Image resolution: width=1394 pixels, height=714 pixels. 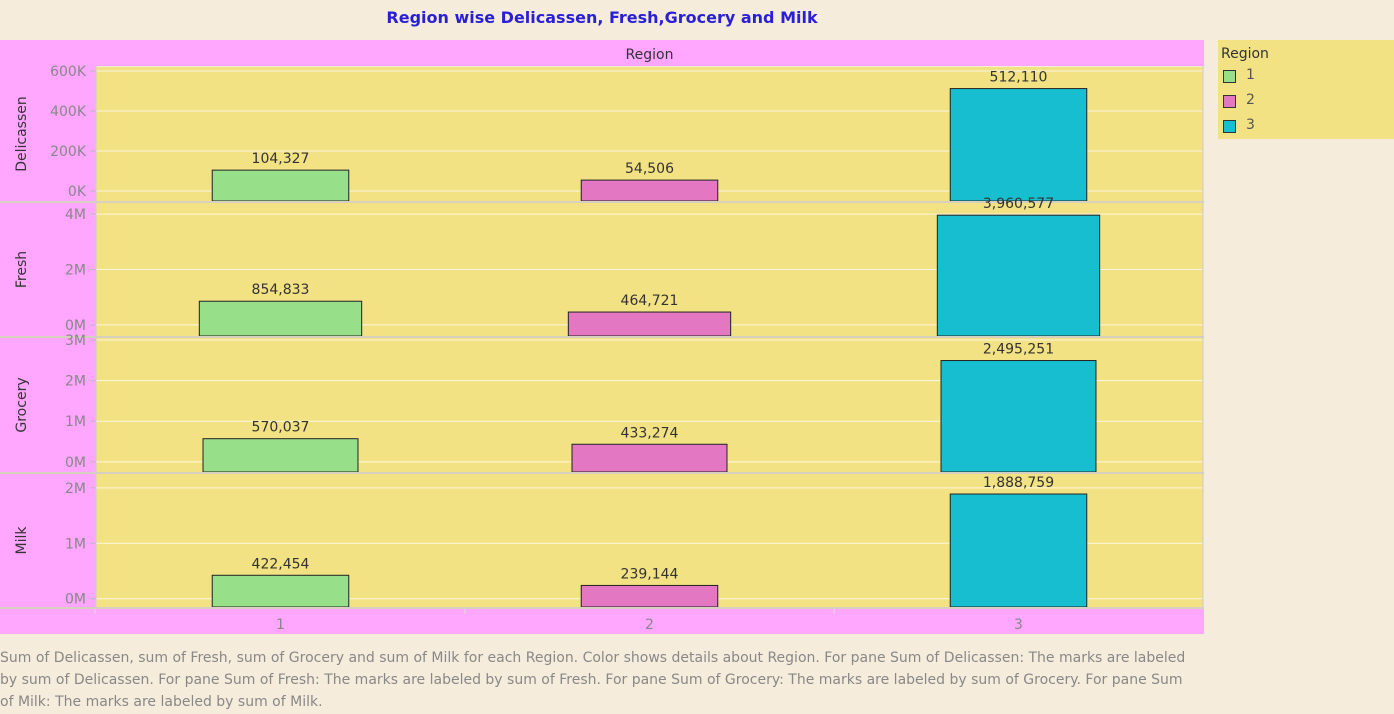 What do you see at coordinates (602, 53) in the screenshot?
I see `column-header-band` at bounding box center [602, 53].